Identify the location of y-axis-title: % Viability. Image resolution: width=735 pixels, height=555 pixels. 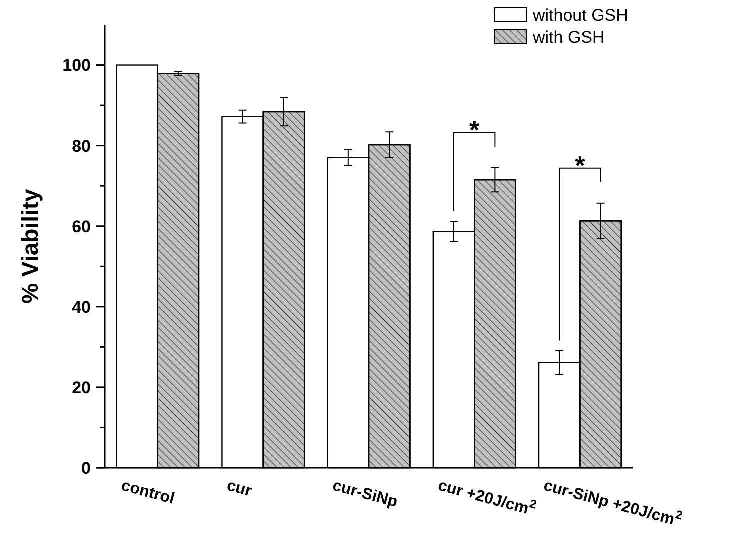
(30, 246).